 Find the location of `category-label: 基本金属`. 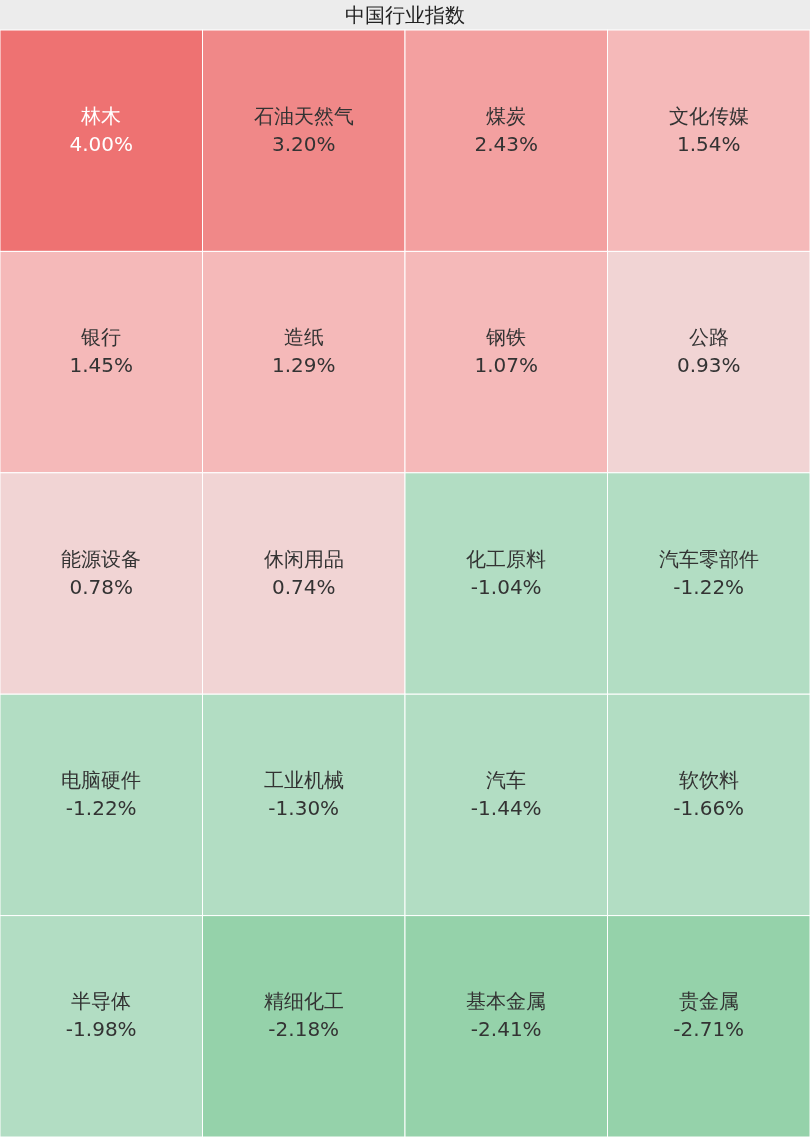

category-label: 基本金属 is located at coordinates (506, 1001).